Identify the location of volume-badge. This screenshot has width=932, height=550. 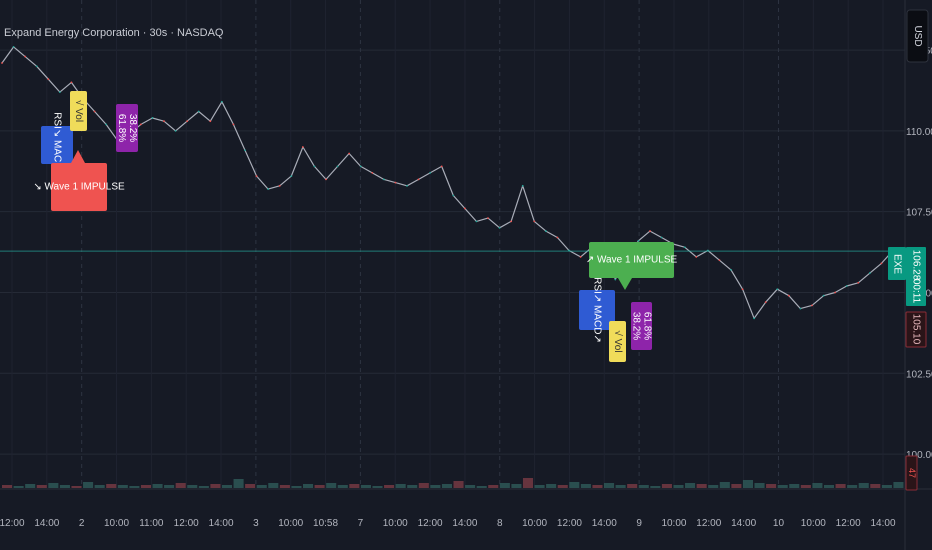
(911, 473).